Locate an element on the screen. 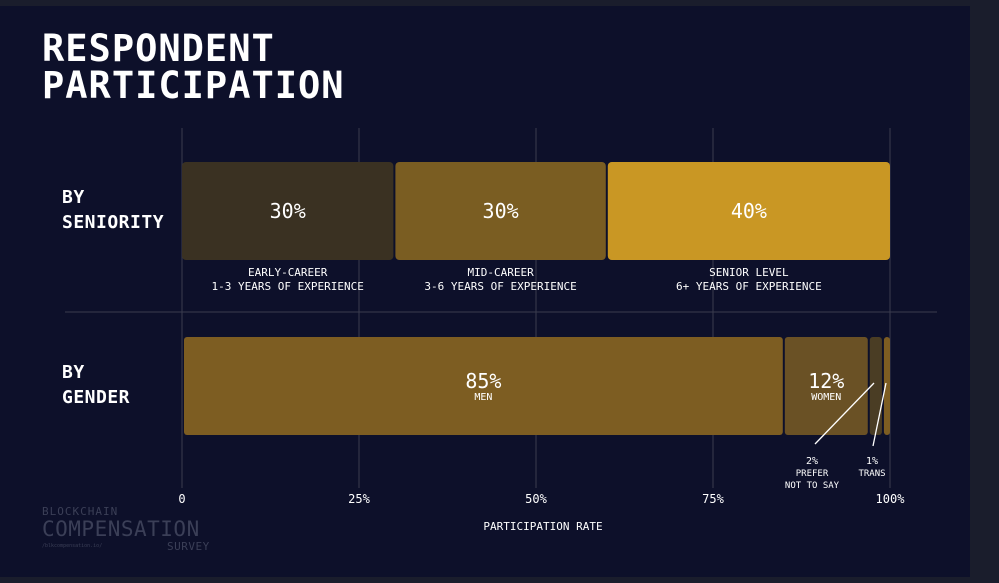  bar-seniority-caption-2-line-2: 6+ YEARS OF EXPERIENCE is located at coordinates (749, 286).